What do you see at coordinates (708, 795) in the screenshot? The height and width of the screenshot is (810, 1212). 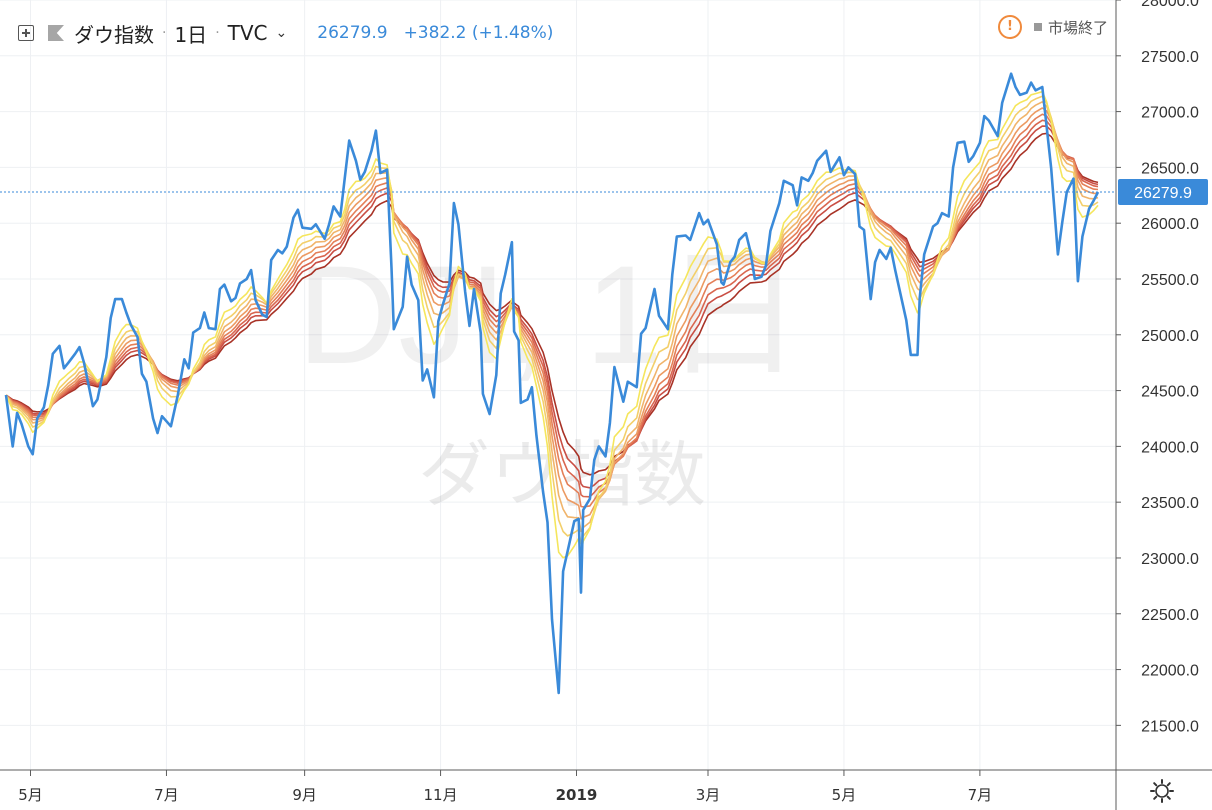 I see `time-tick-label: 3月` at bounding box center [708, 795].